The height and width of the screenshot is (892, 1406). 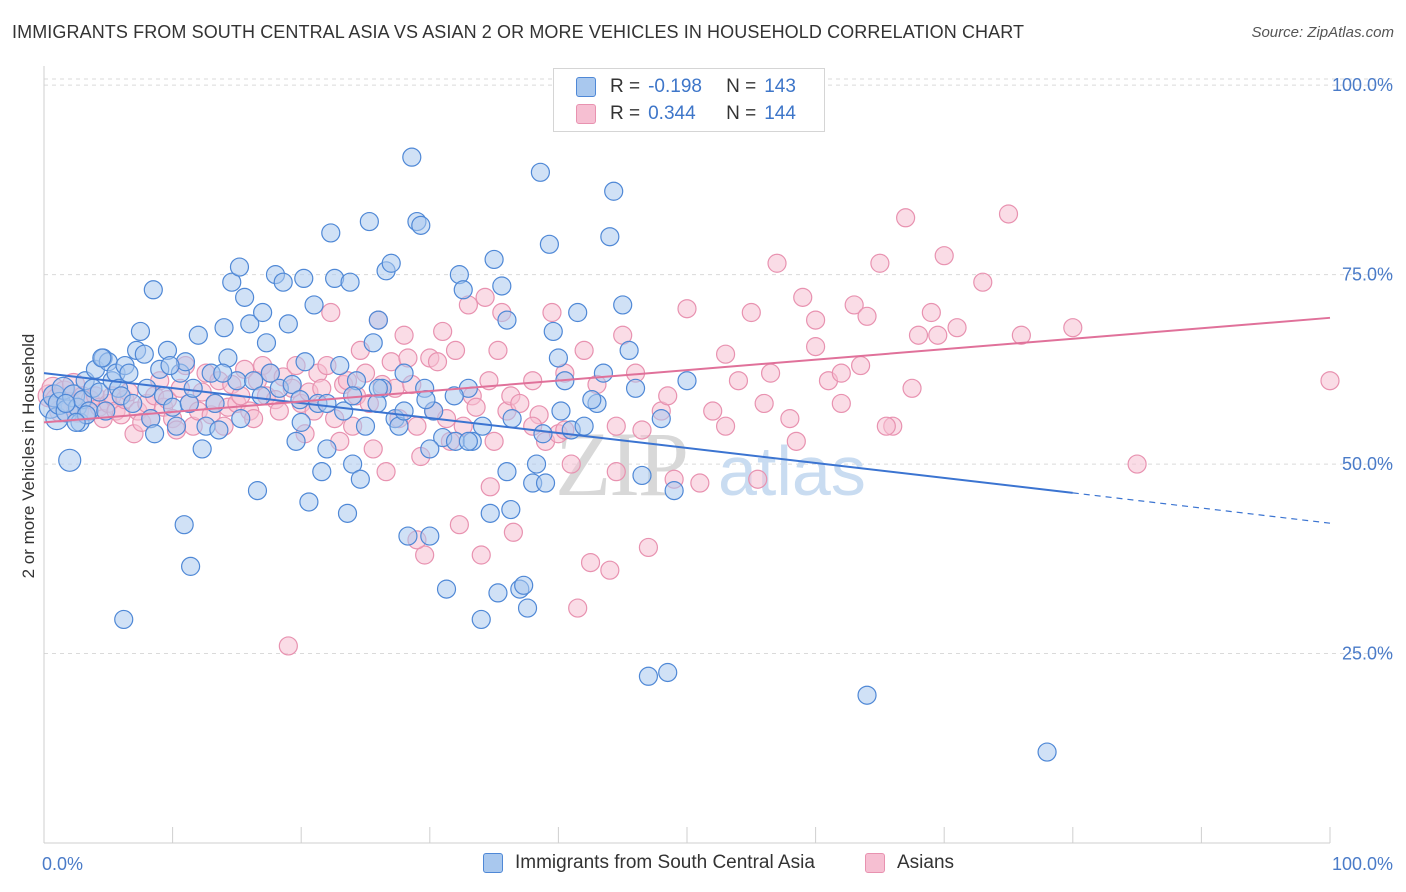 I want to click on bottom-legend-asians: Asians, so click(x=909, y=863).